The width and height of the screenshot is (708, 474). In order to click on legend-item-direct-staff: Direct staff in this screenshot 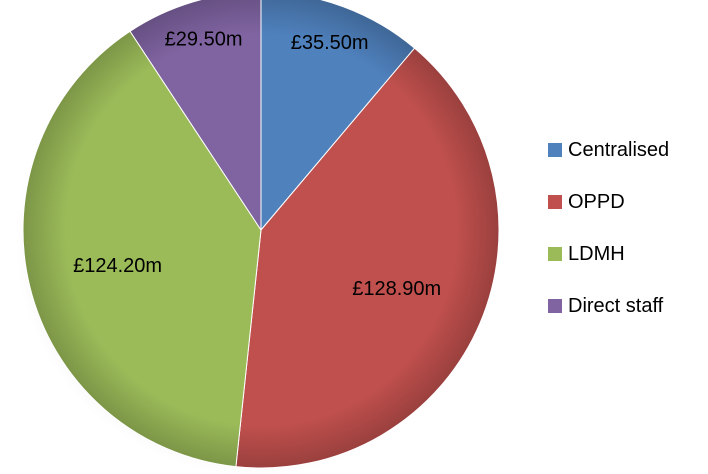, I will do `click(608, 305)`.